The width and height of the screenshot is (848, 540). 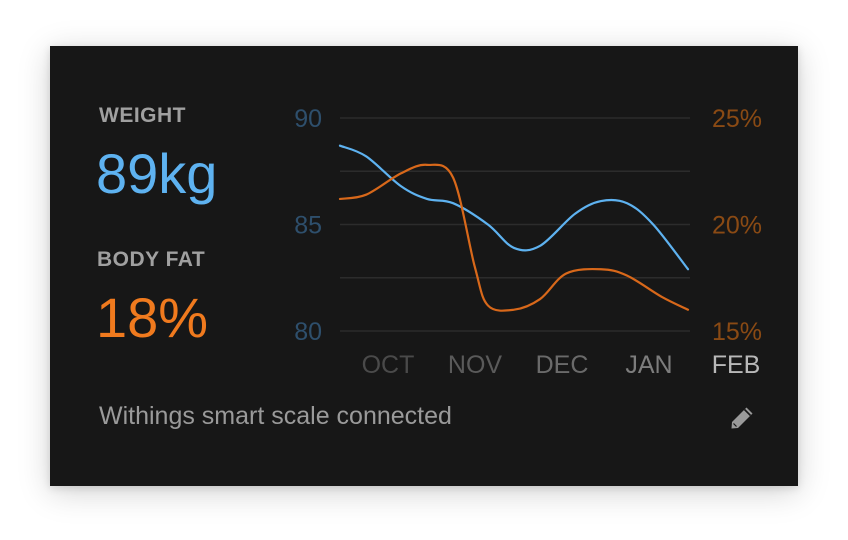 I want to click on x-tick-label: FEB, so click(x=736, y=365).